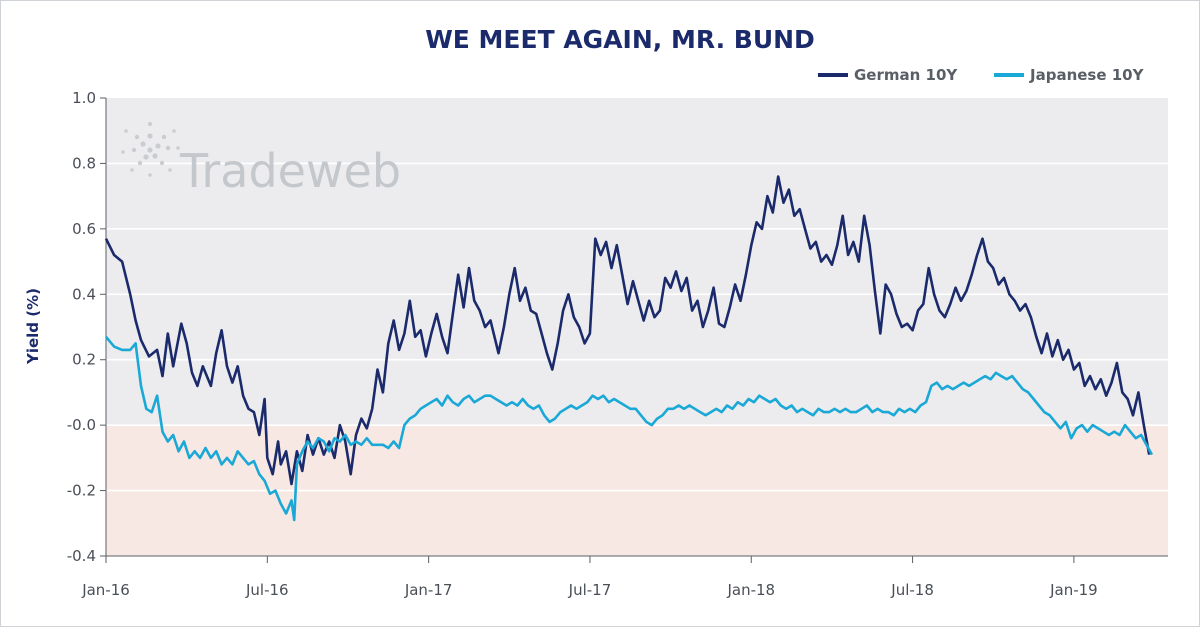  Describe the element at coordinates (1087, 75) in the screenshot. I see `legend-japanese-label: Japanese 10Y` at that location.